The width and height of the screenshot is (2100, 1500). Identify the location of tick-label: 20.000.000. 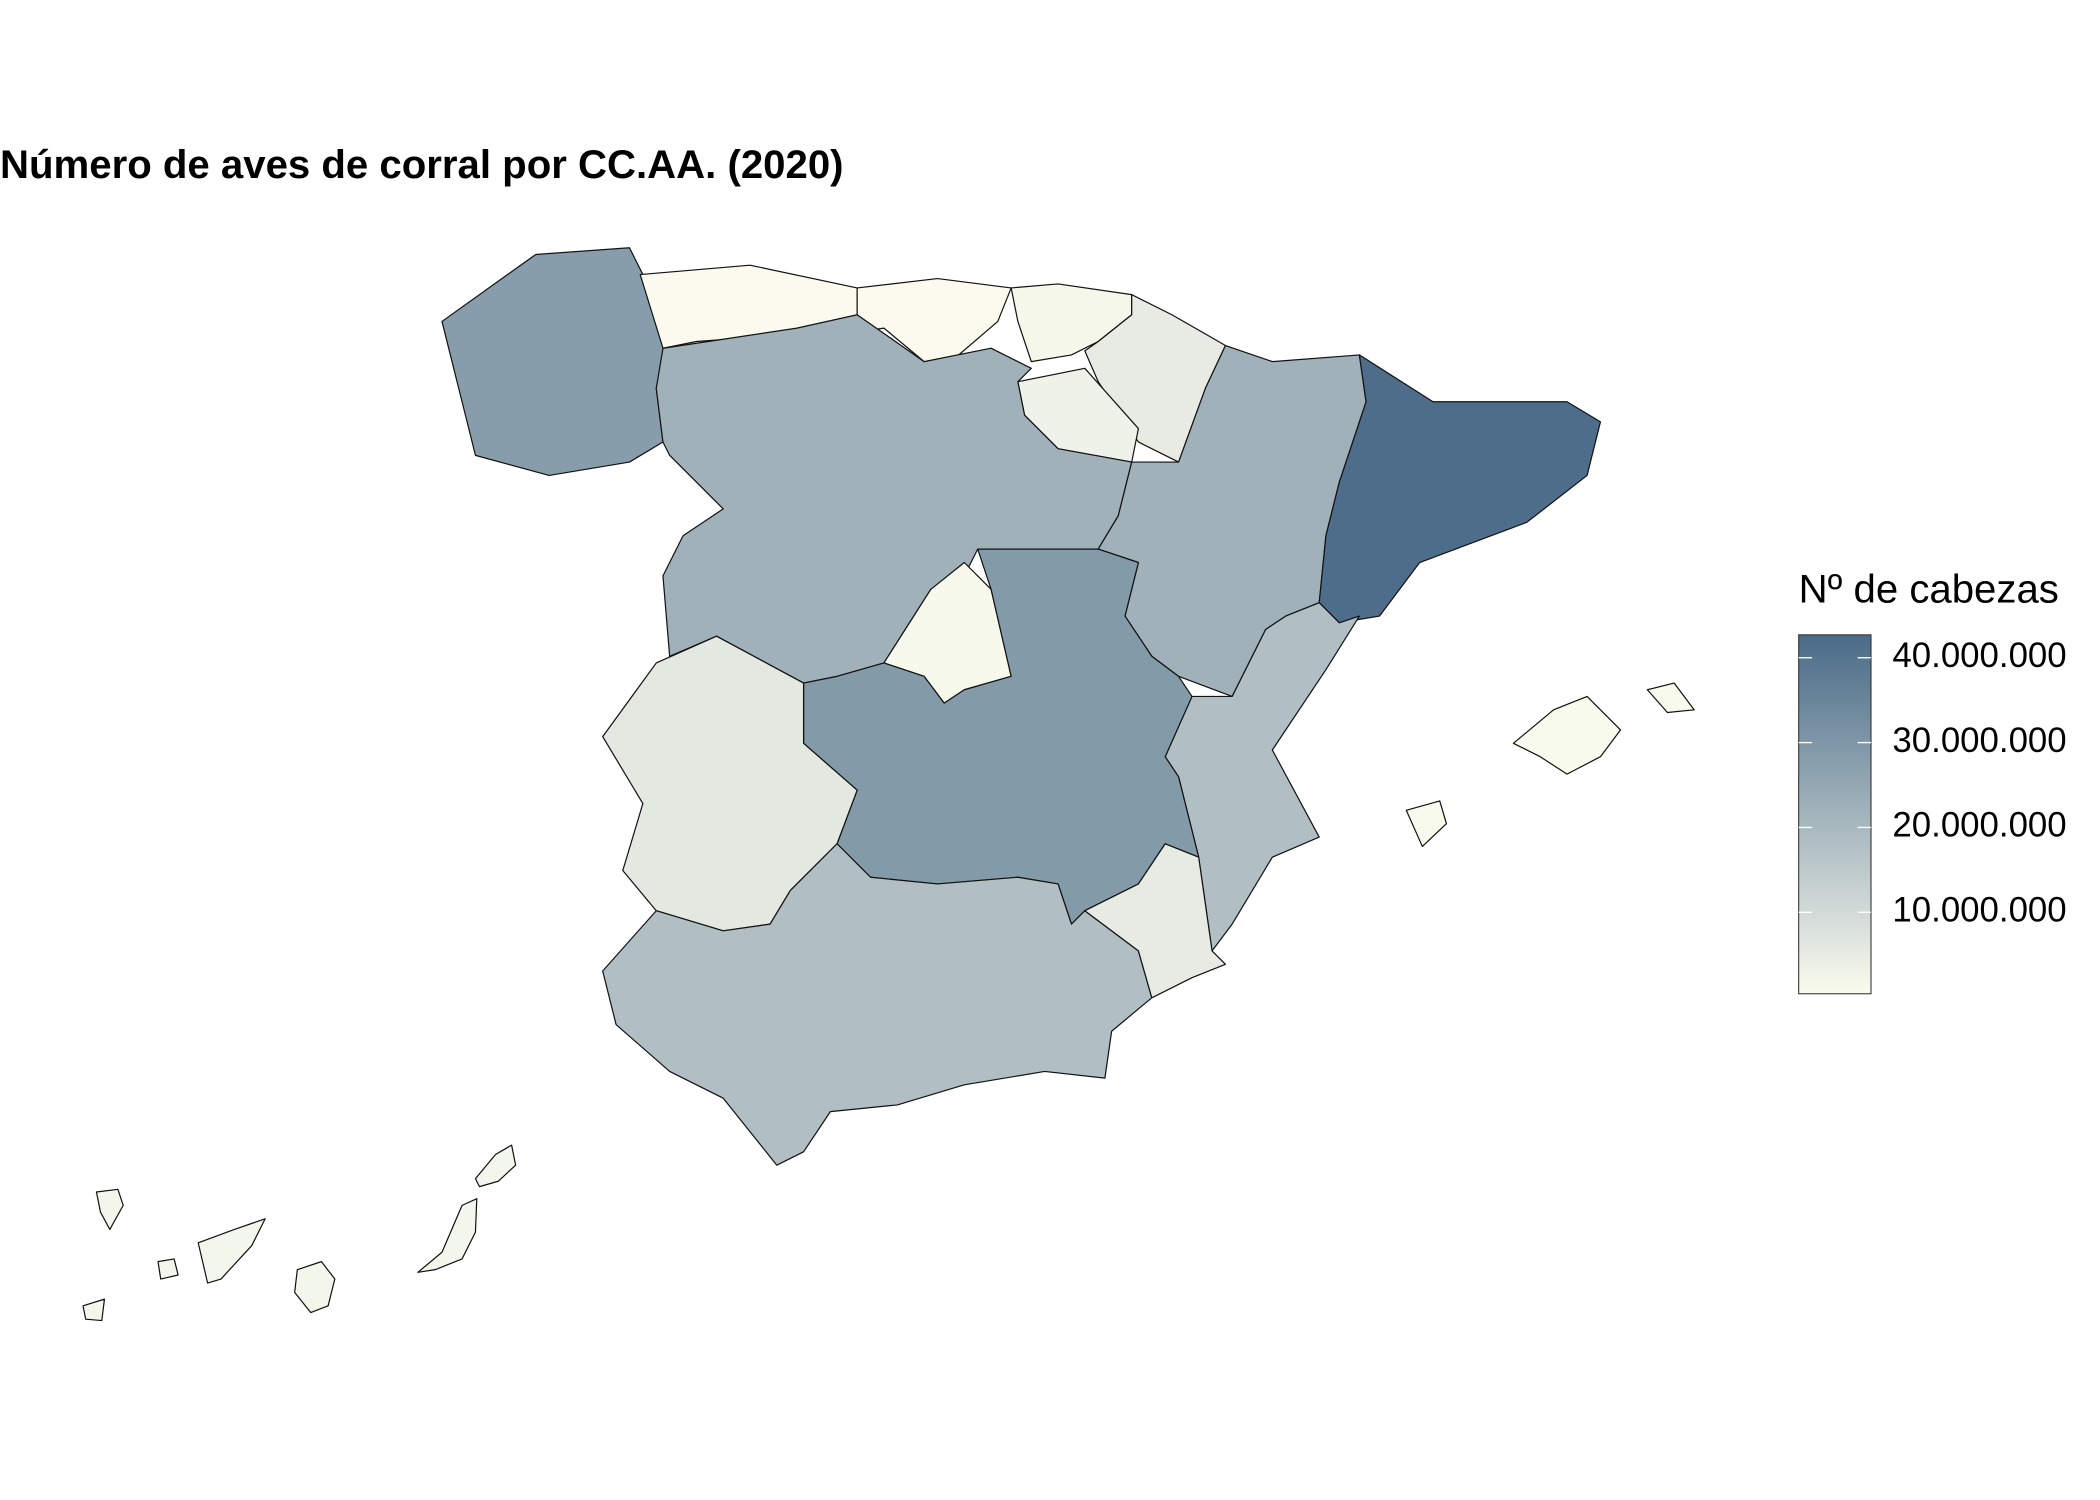
(1979, 825).